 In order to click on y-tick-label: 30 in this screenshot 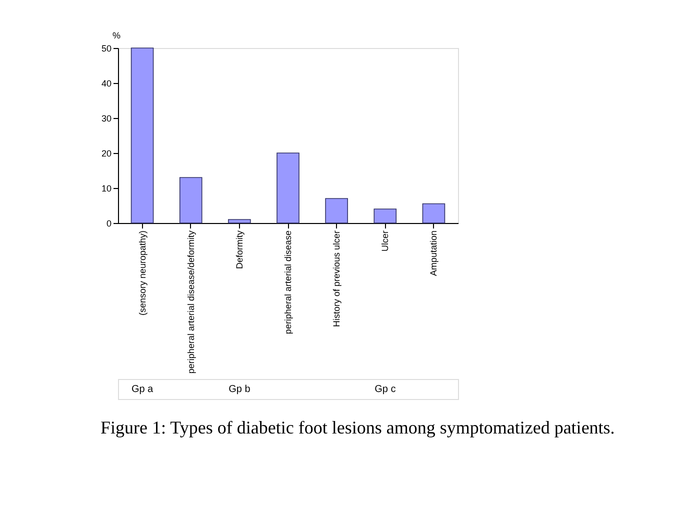, I will do `click(106, 119)`.